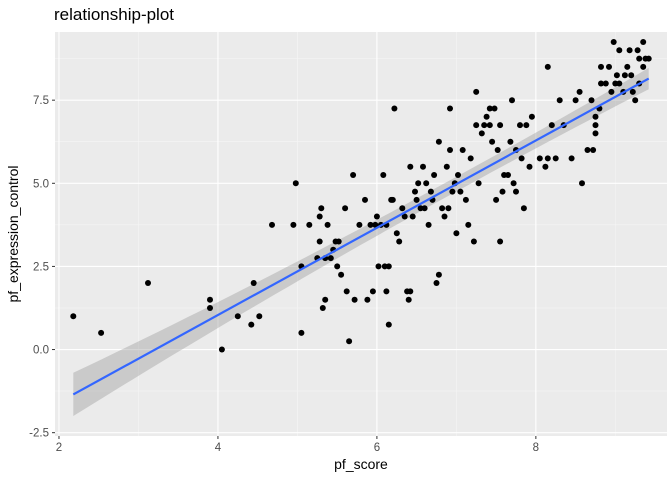  I want to click on y-tick-label: 2.5, so click(41, 267).